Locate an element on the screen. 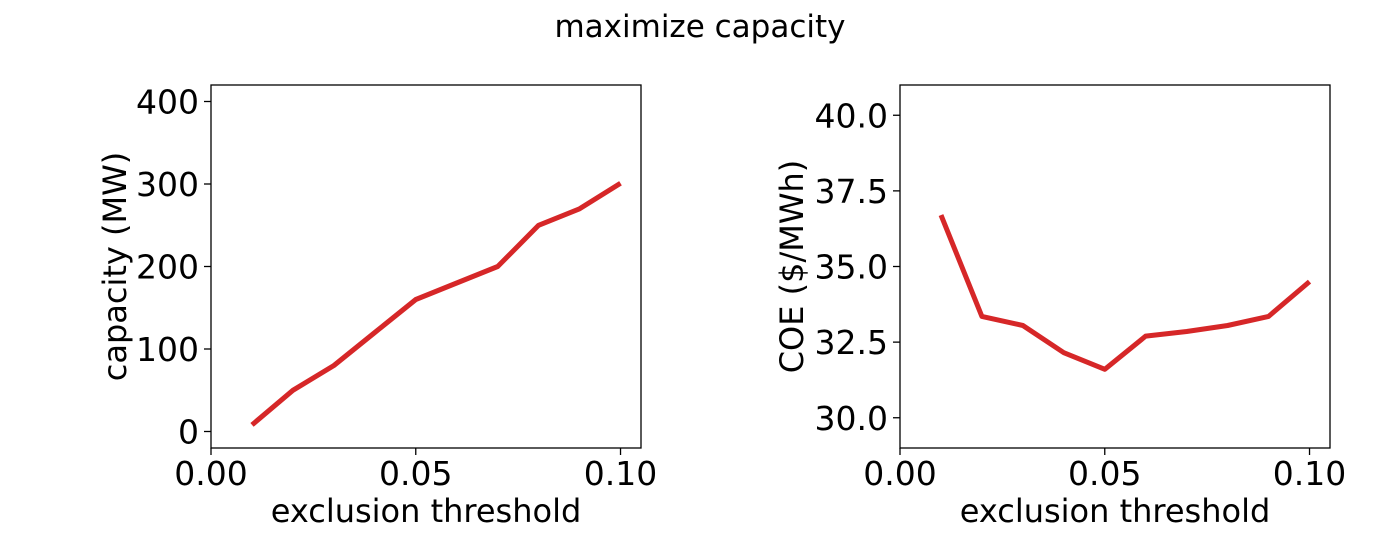 This screenshot has height=560, width=1400. capacity-chart-y-tick-label: 0 is located at coordinates (188, 432).